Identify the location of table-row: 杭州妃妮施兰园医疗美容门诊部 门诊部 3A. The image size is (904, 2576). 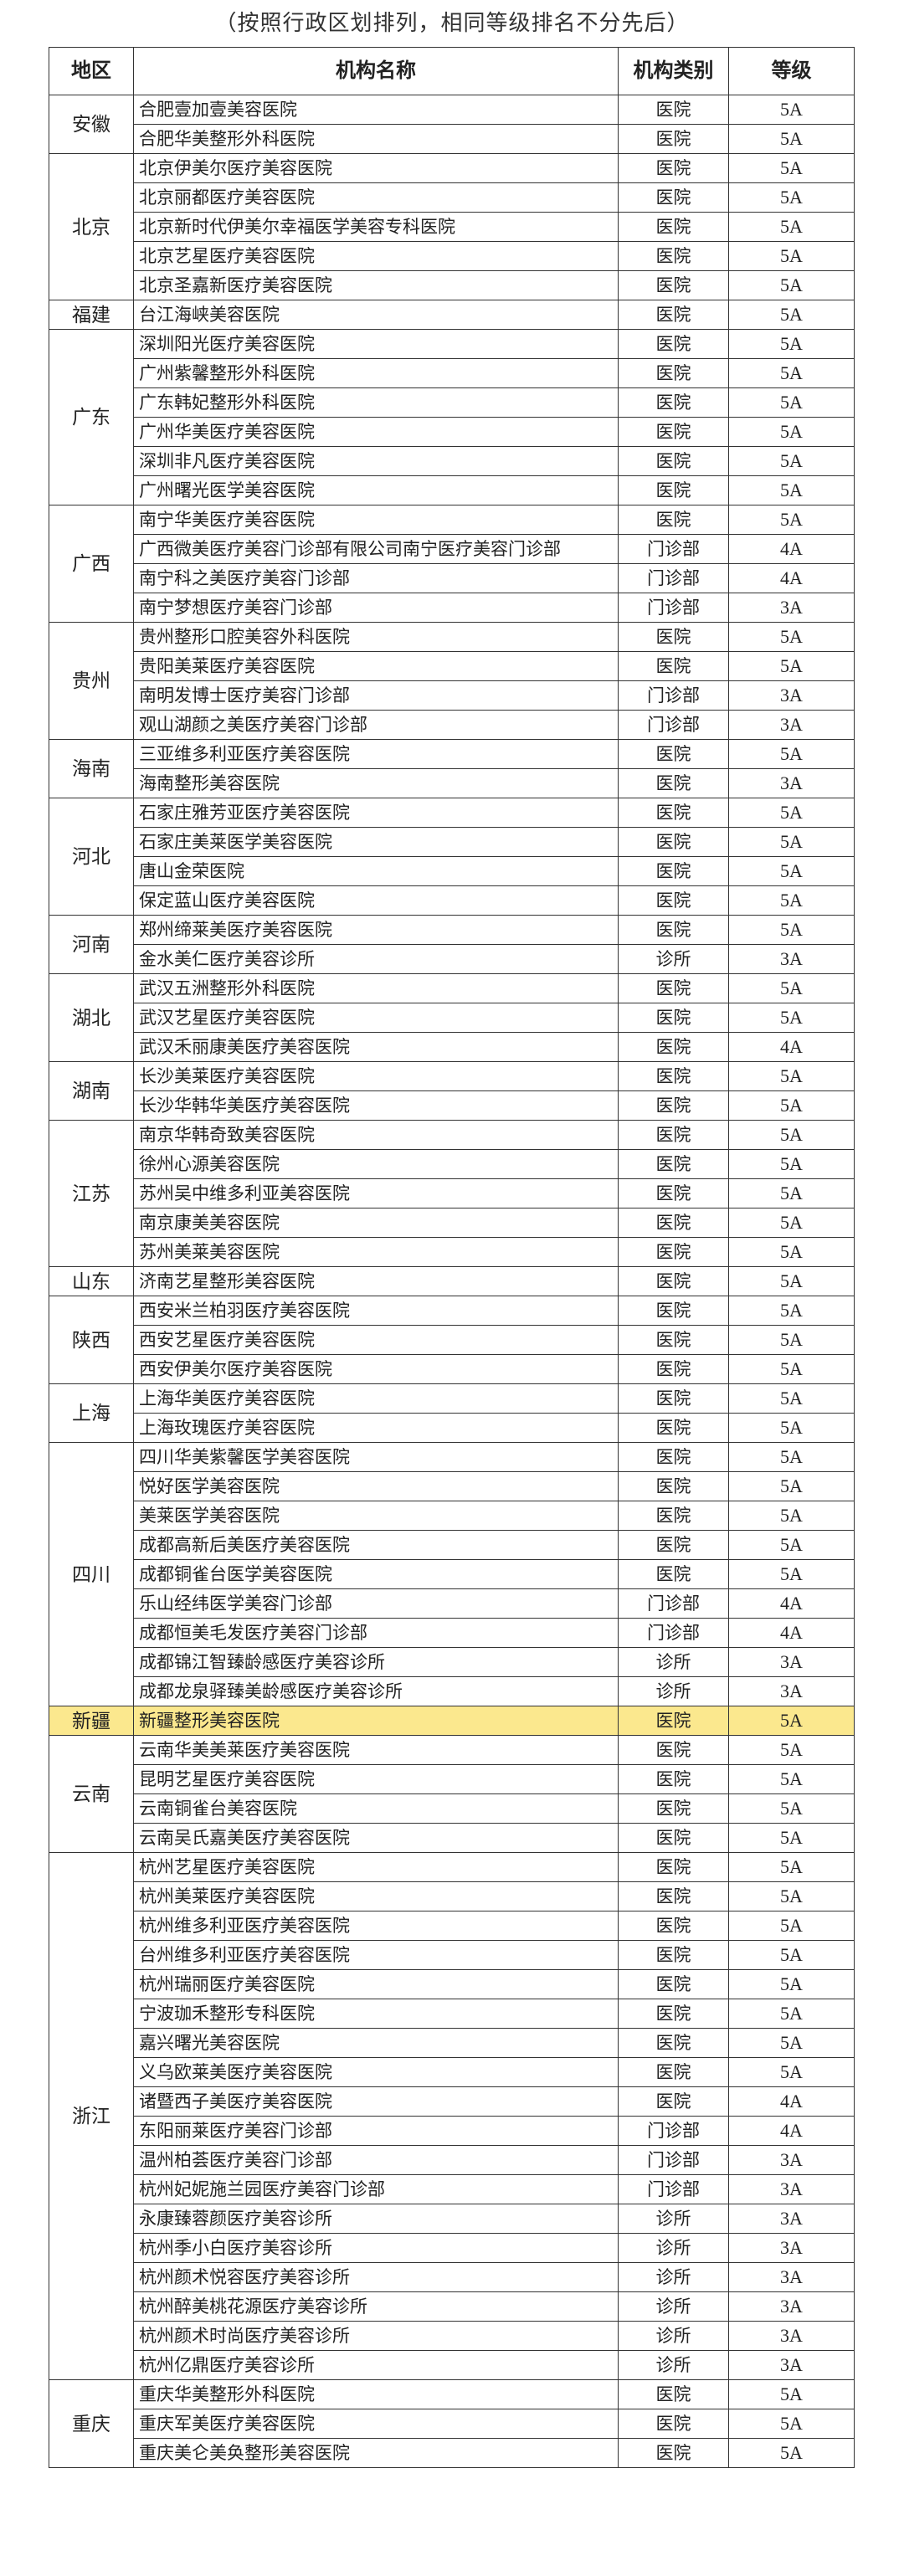
(452, 2189).